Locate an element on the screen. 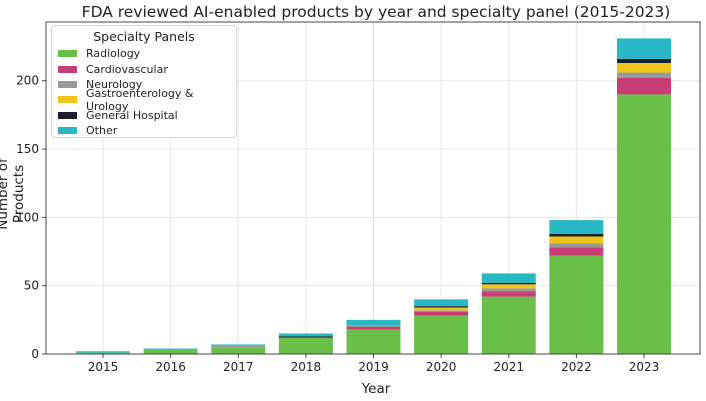  bar-radiology-2019 is located at coordinates (373, 341).